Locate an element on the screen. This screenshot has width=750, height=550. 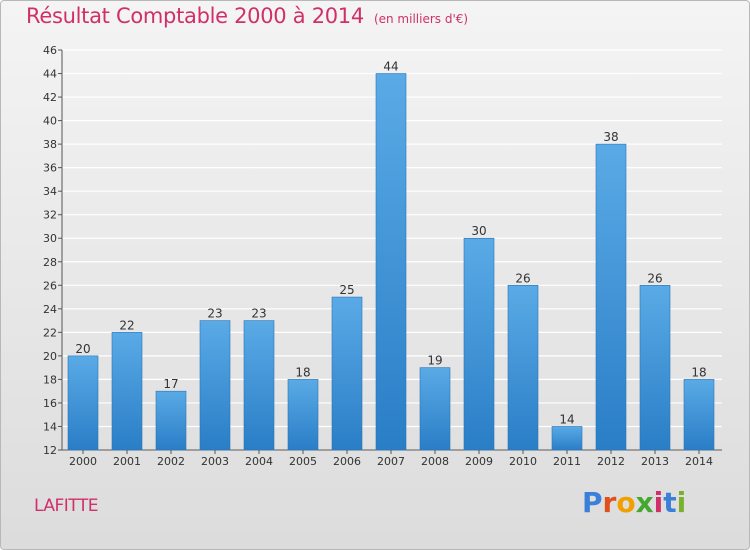
data-label: 25 is located at coordinates (346, 290).